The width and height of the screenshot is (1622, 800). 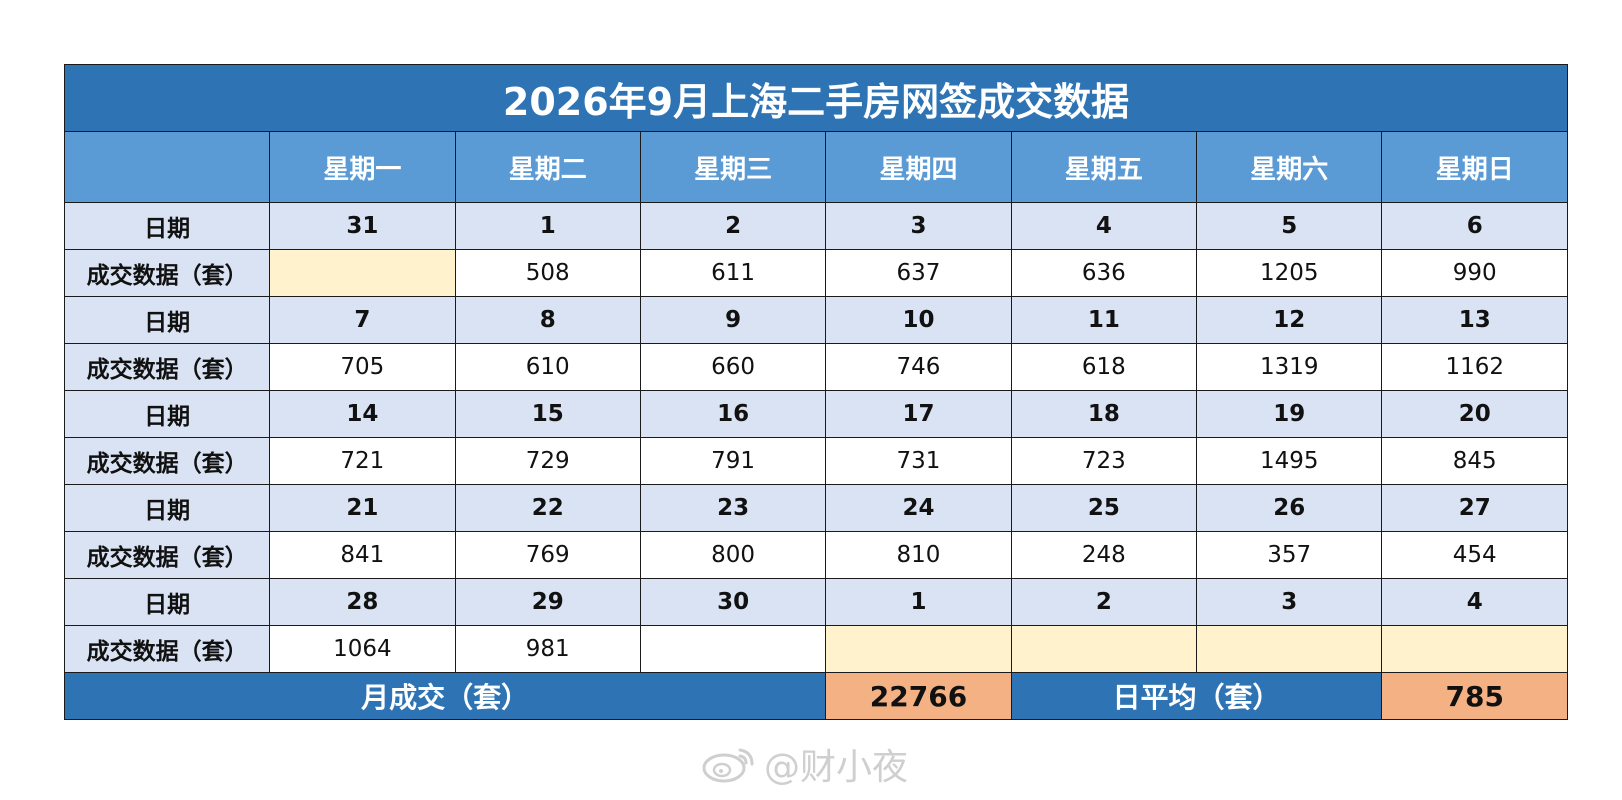 What do you see at coordinates (918, 320) in the screenshot?
I see `date-cell: 10` at bounding box center [918, 320].